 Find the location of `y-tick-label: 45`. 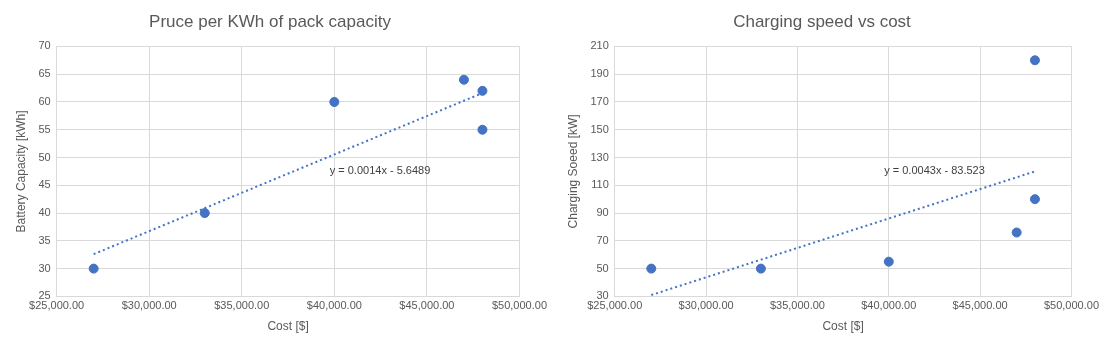

y-tick-label: 45 is located at coordinates (44, 184).